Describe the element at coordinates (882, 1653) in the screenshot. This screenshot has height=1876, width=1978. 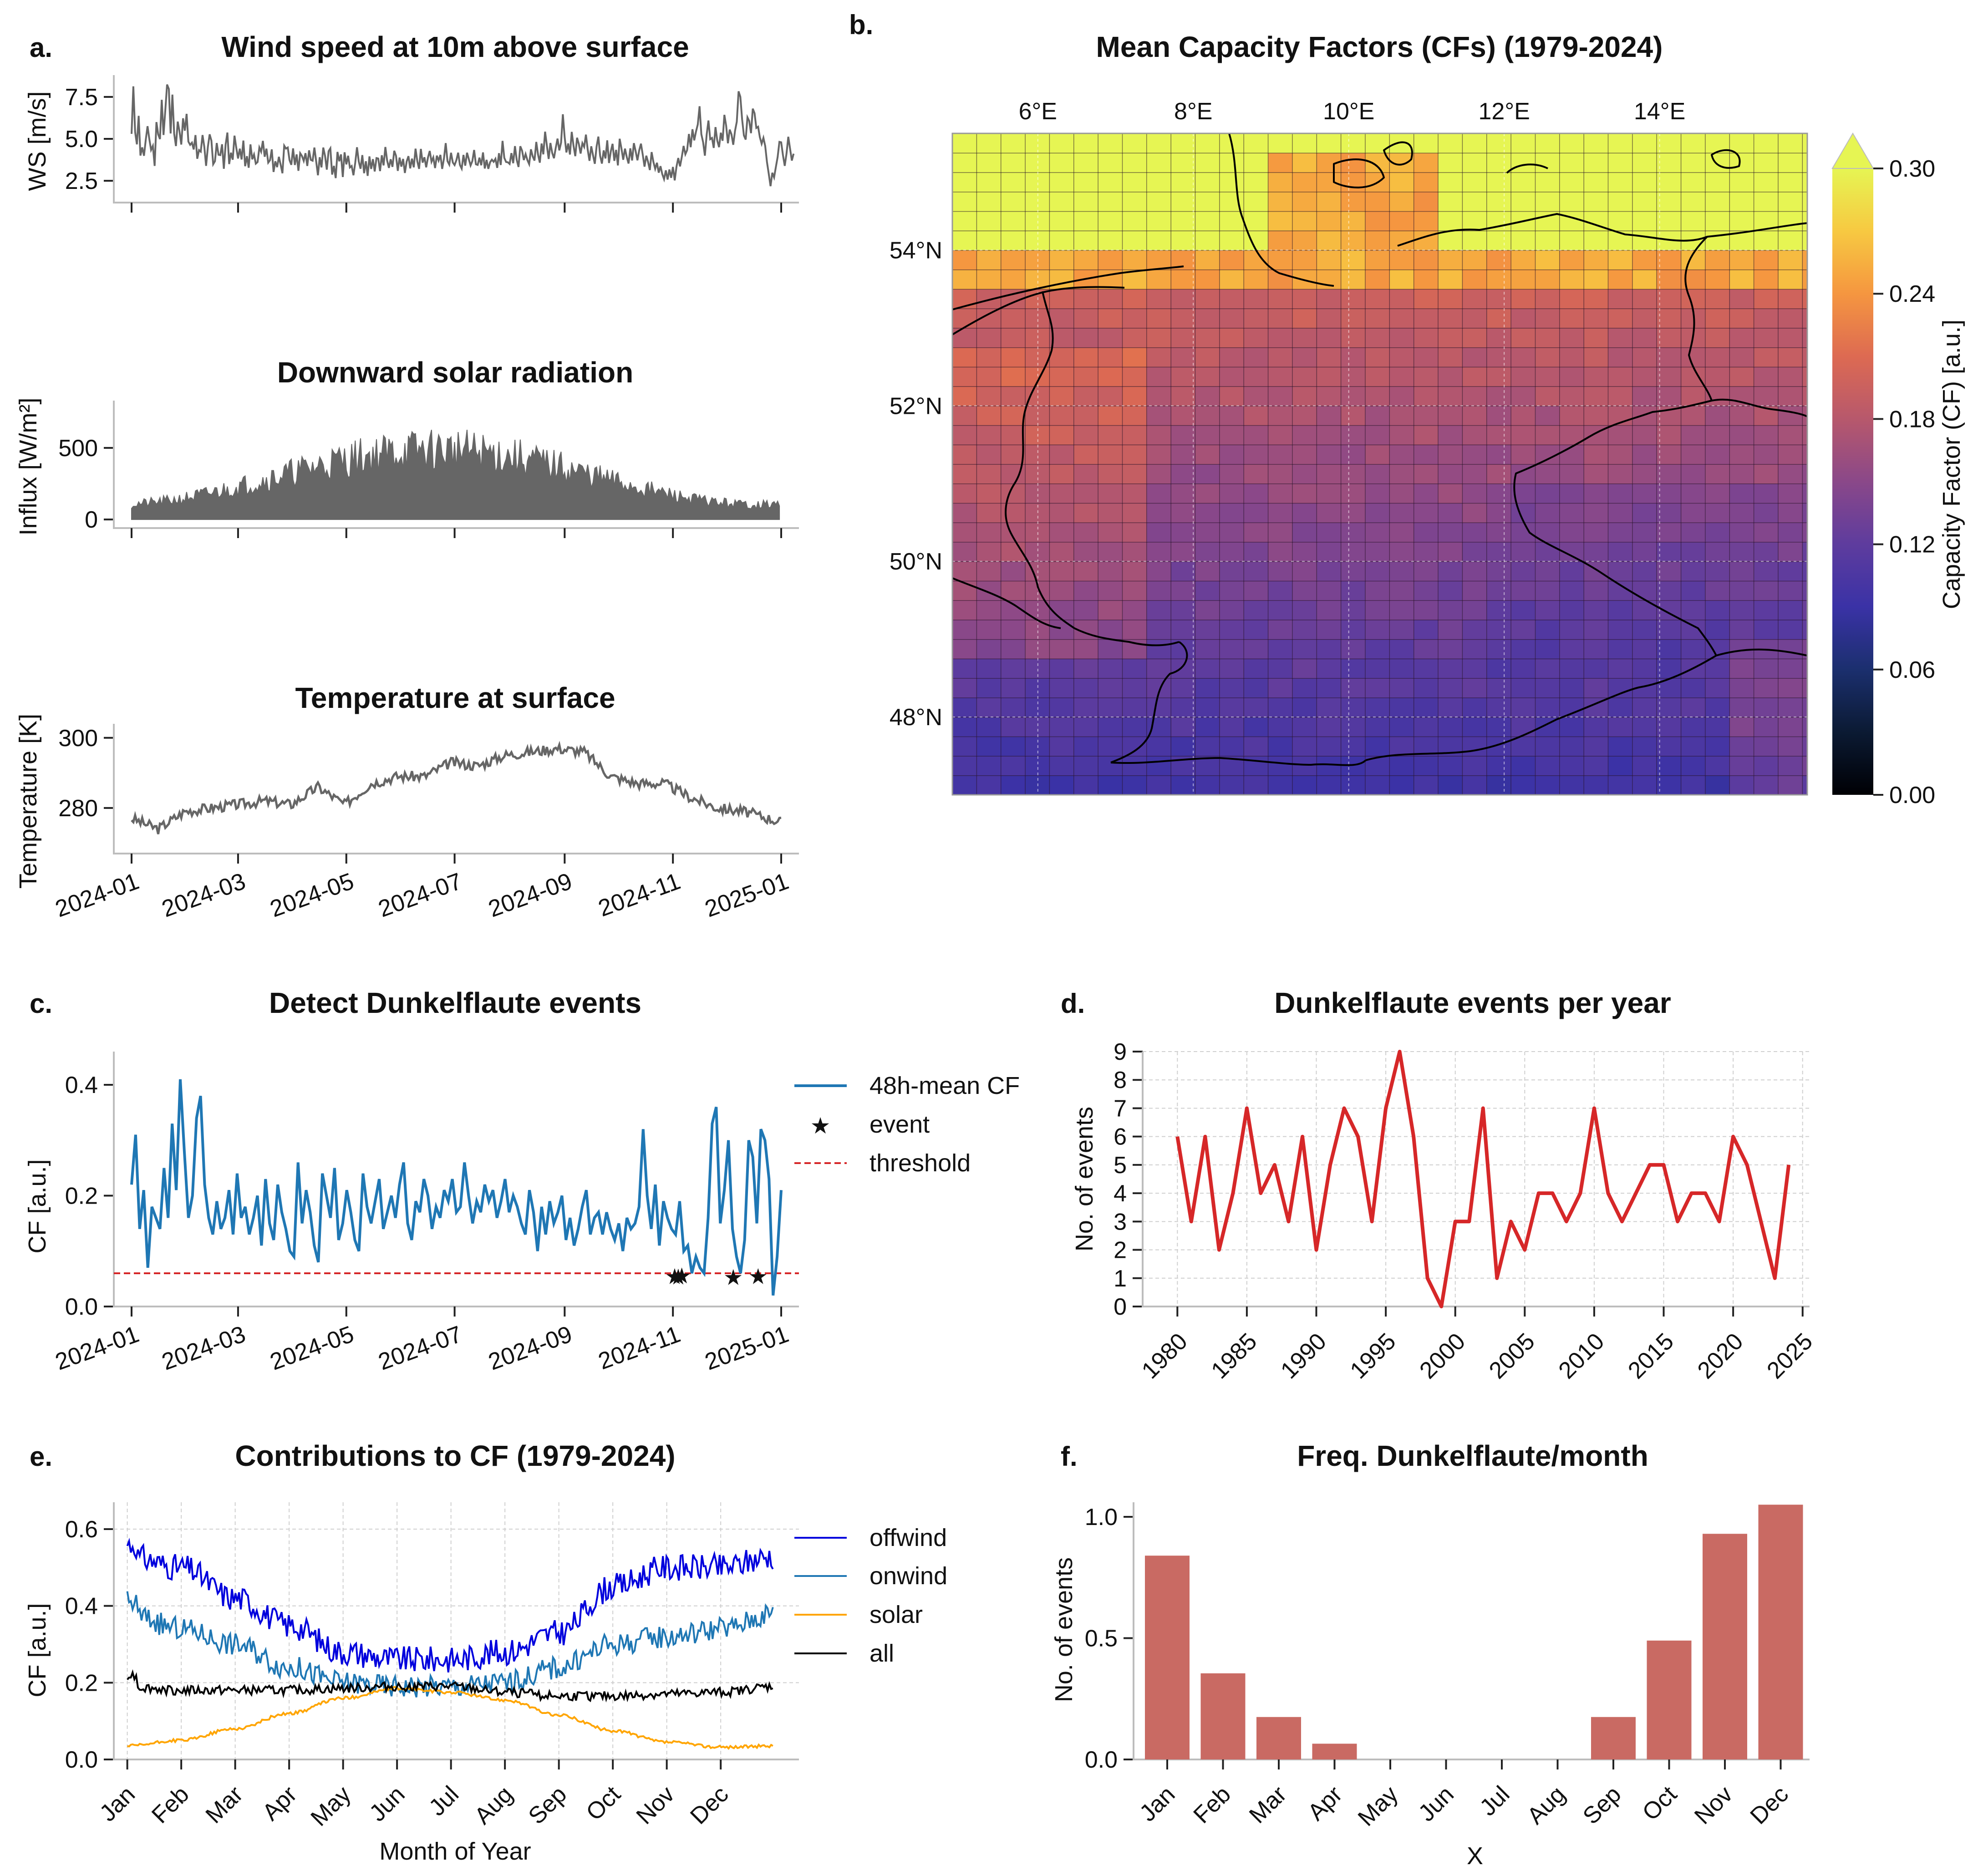
I see `legend-all-label: all` at that location.